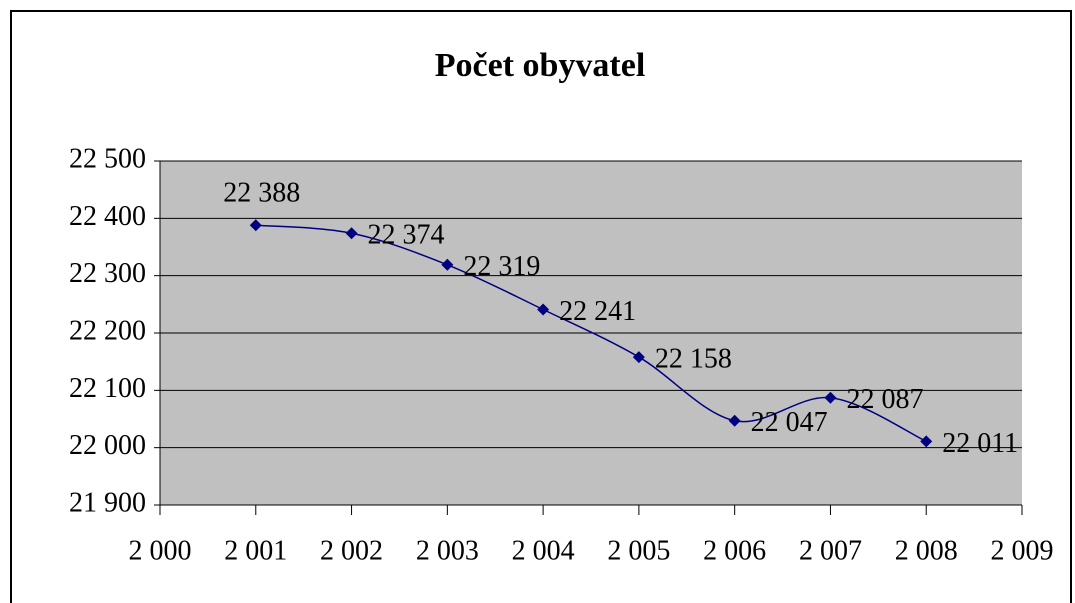 The width and height of the screenshot is (1075, 603). What do you see at coordinates (597, 311) in the screenshot?
I see `data-label: 22 241` at bounding box center [597, 311].